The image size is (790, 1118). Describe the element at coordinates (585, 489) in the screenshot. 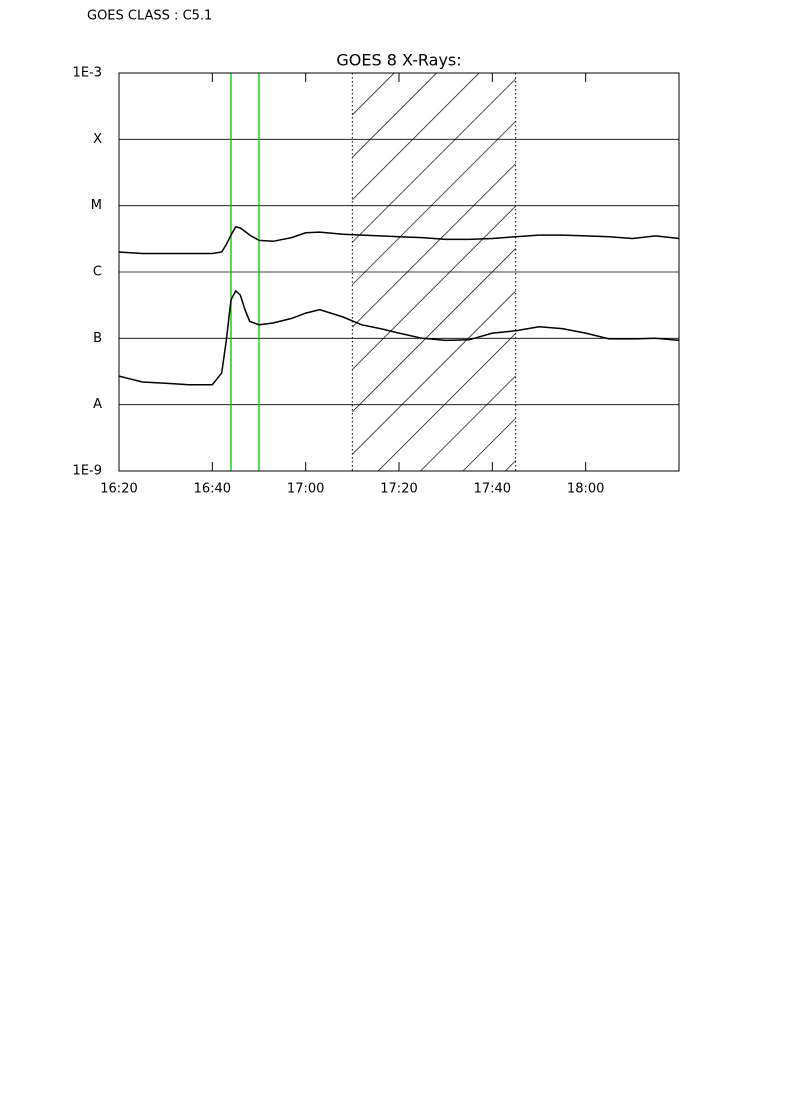

I see `x-tick-label: 18:00` at that location.